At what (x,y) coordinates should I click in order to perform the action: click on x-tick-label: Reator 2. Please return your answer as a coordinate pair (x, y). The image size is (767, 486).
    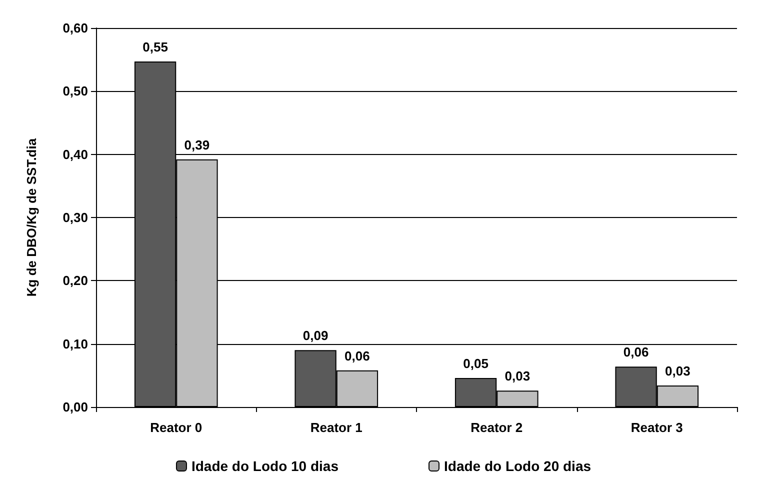
    Looking at the image, I should click on (496, 427).